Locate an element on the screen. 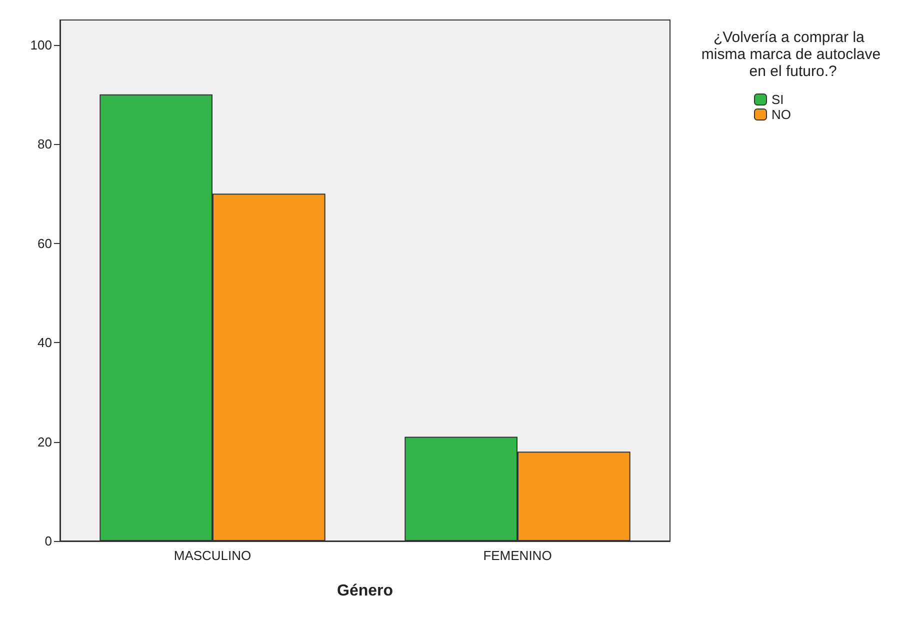 The height and width of the screenshot is (619, 899). y-tick-label: 40 is located at coordinates (45, 342).